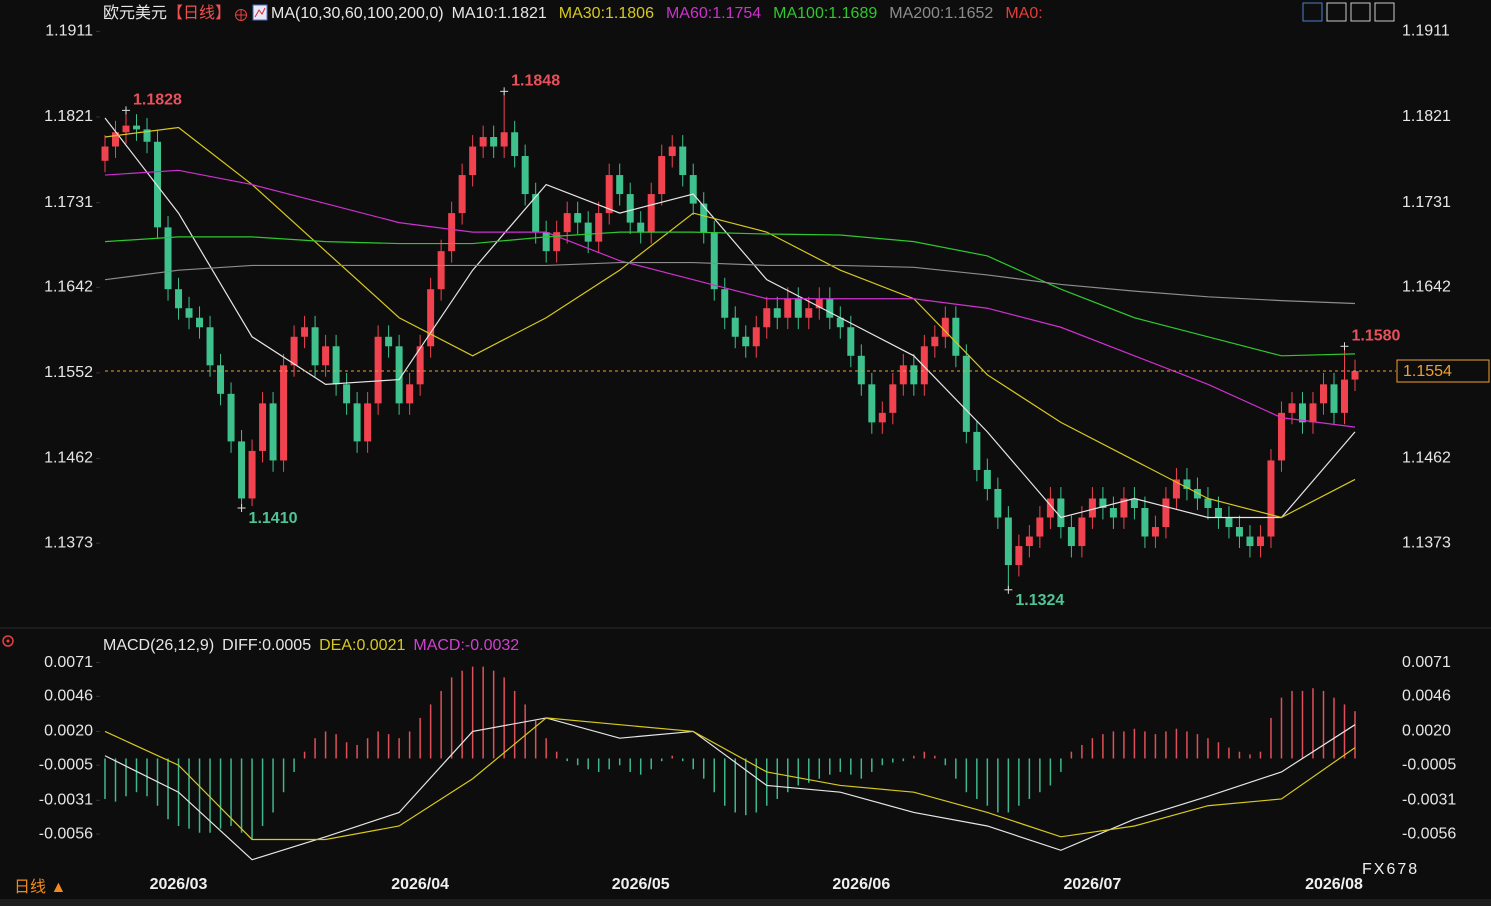  What do you see at coordinates (1429, 833) in the screenshot?
I see `y2-tick-label: -0.0056` at bounding box center [1429, 833].